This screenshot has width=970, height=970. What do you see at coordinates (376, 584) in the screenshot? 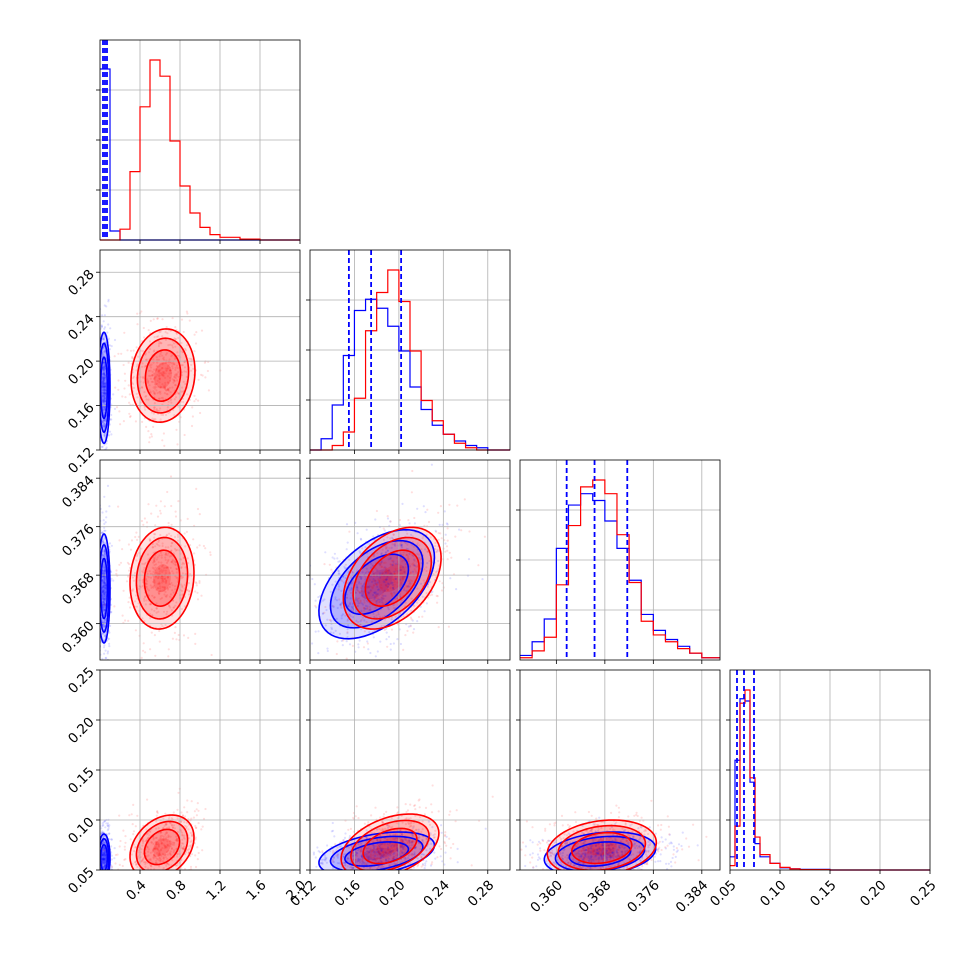
I see `contour-fill` at bounding box center [376, 584].